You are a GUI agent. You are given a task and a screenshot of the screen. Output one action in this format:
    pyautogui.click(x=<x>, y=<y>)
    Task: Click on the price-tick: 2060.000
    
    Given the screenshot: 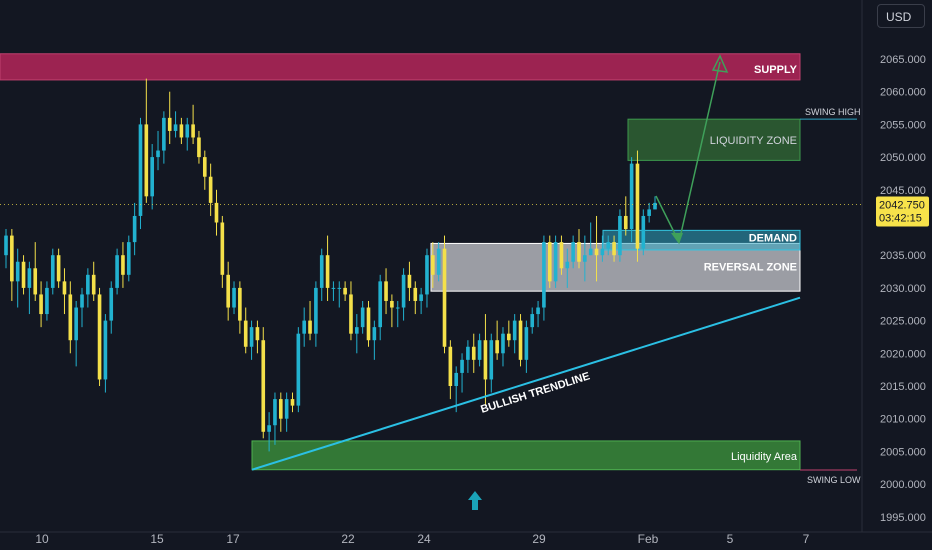 What is the action you would take?
    pyautogui.click(x=903, y=93)
    